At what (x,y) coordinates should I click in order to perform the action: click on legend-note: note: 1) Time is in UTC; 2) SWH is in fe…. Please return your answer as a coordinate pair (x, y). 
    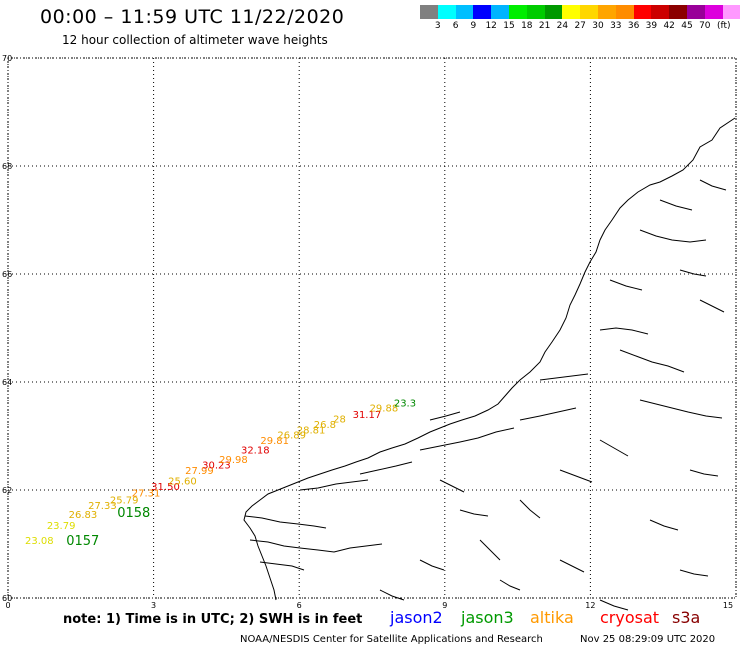
    Looking at the image, I should click on (213, 619).